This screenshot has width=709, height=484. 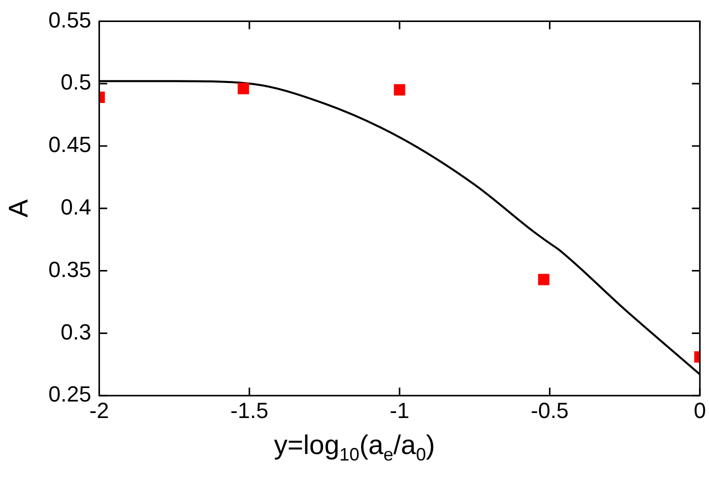 I want to click on y-tick-label: 0.45, so click(x=70, y=145).